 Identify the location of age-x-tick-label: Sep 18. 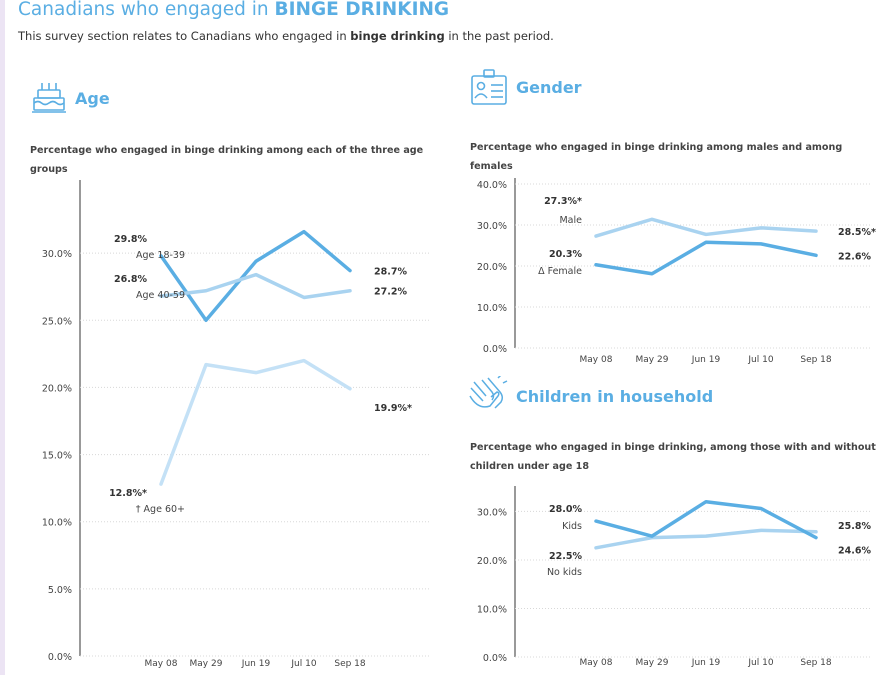
(350, 664).